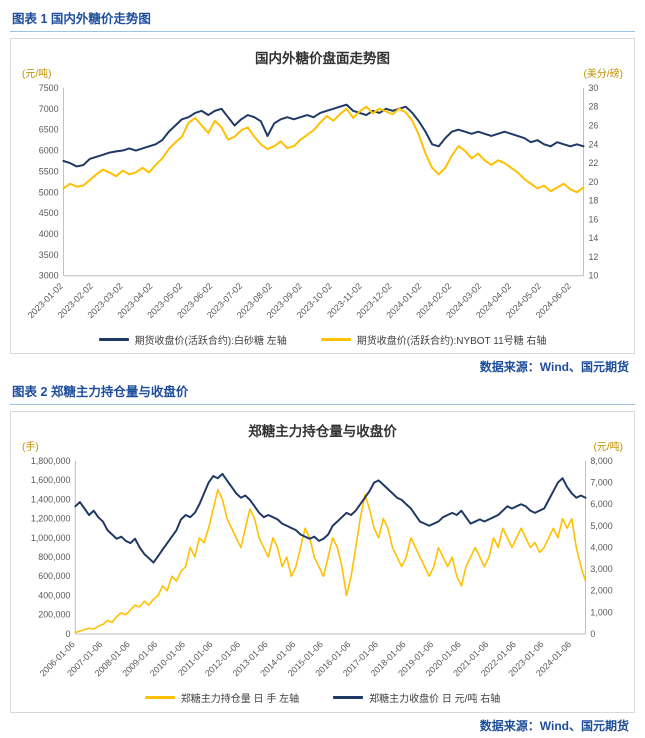  I want to click on svg-text: 14, so click(593, 238).